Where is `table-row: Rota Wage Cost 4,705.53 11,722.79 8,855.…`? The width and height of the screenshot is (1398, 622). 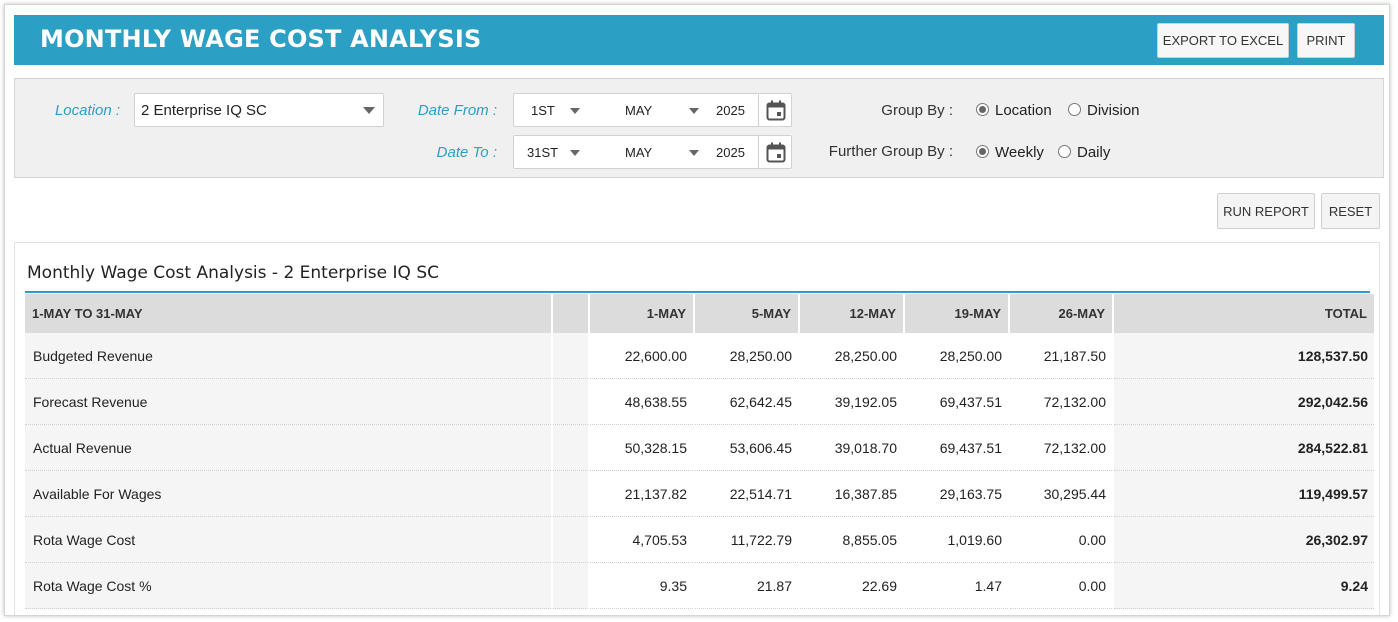 table-row: Rota Wage Cost 4,705.53 11,722.79 8,855.… is located at coordinates (699, 540).